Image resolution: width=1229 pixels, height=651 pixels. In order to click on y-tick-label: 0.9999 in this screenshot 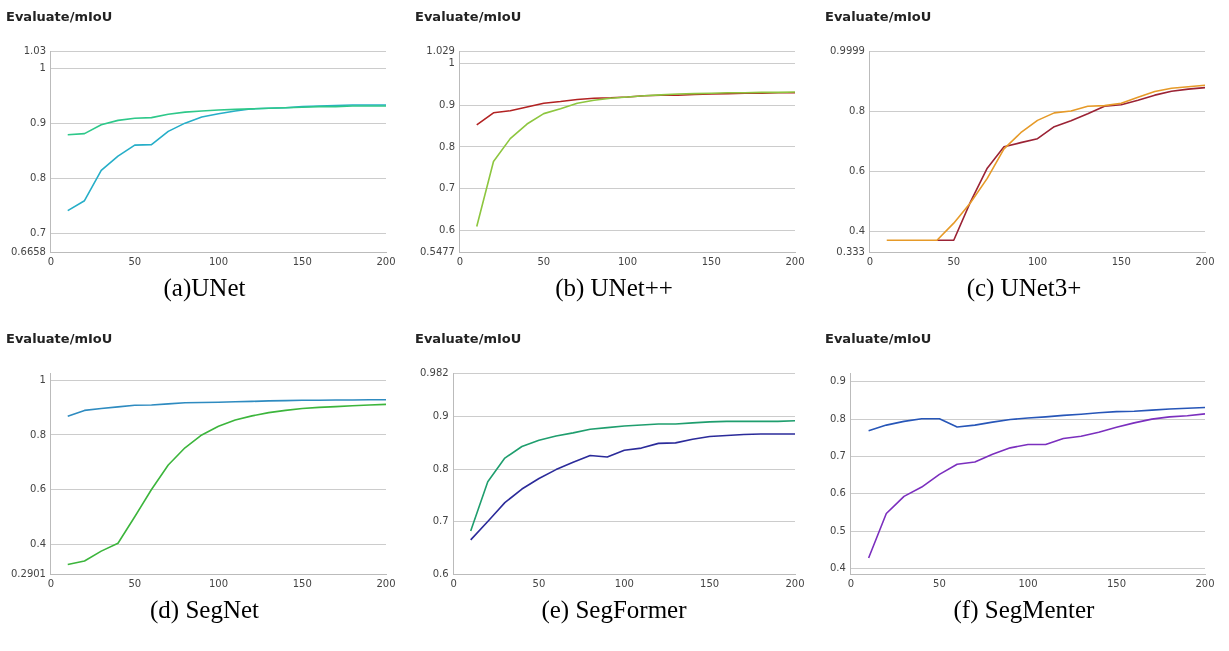, I will do `click(847, 51)`.